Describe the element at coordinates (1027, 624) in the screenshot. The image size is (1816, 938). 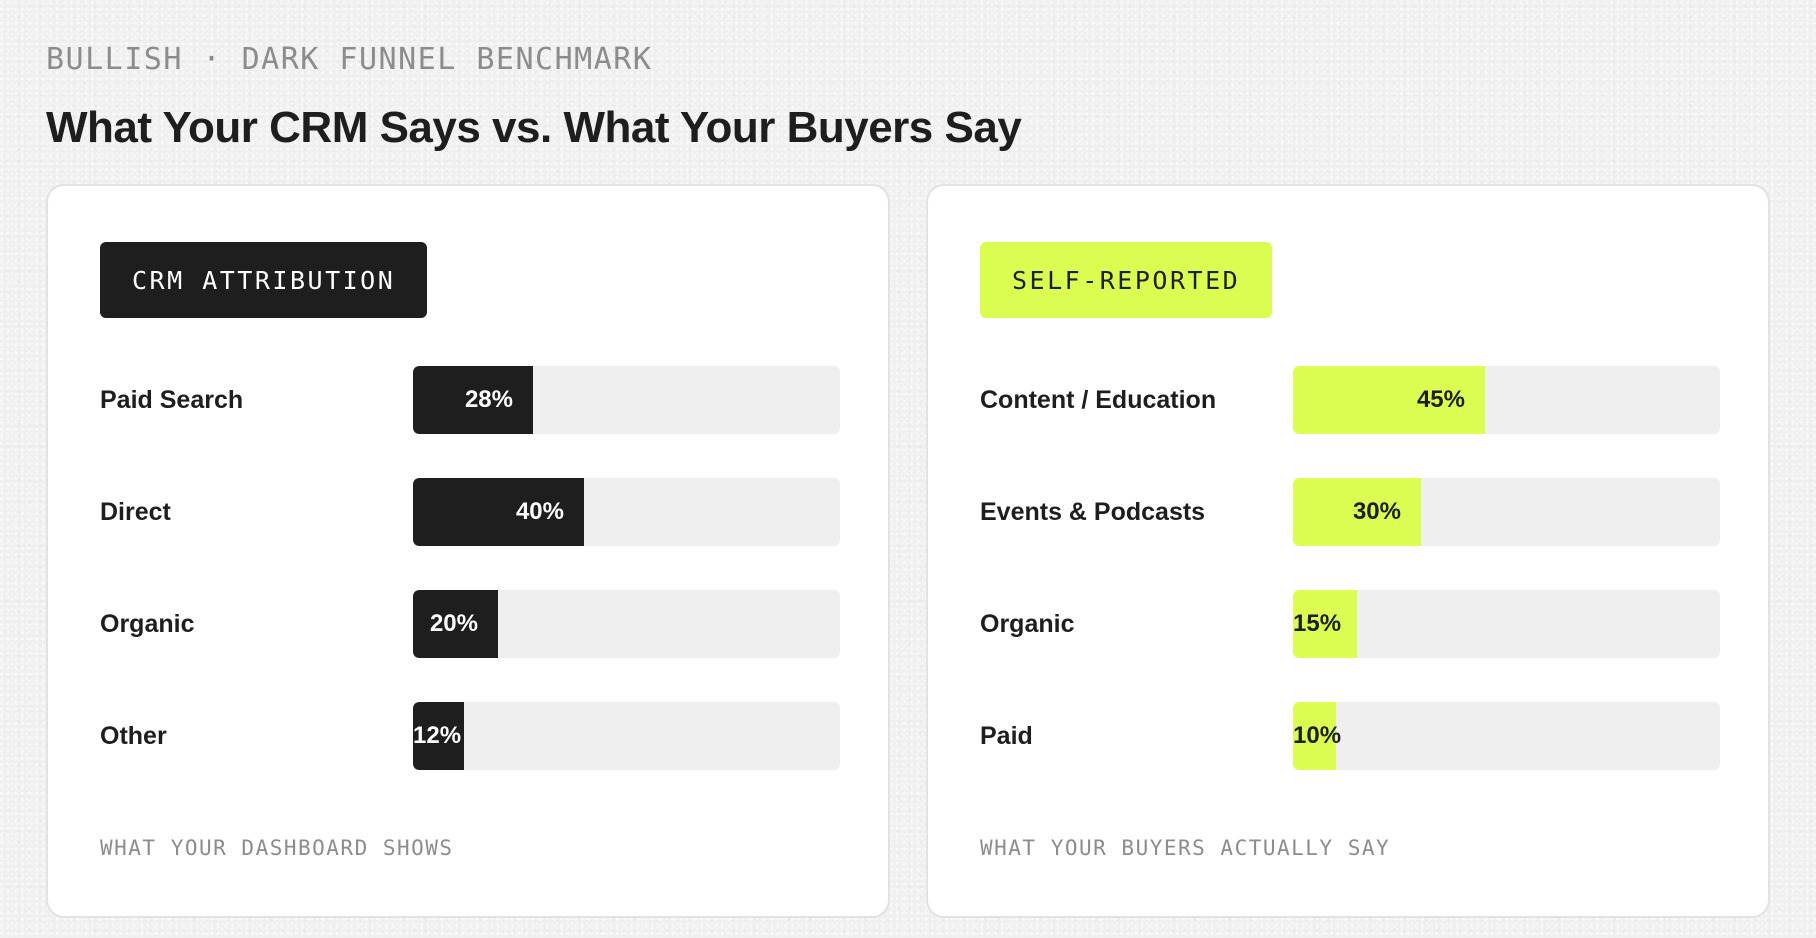
I see `self-reported-category-label: Organic` at that location.